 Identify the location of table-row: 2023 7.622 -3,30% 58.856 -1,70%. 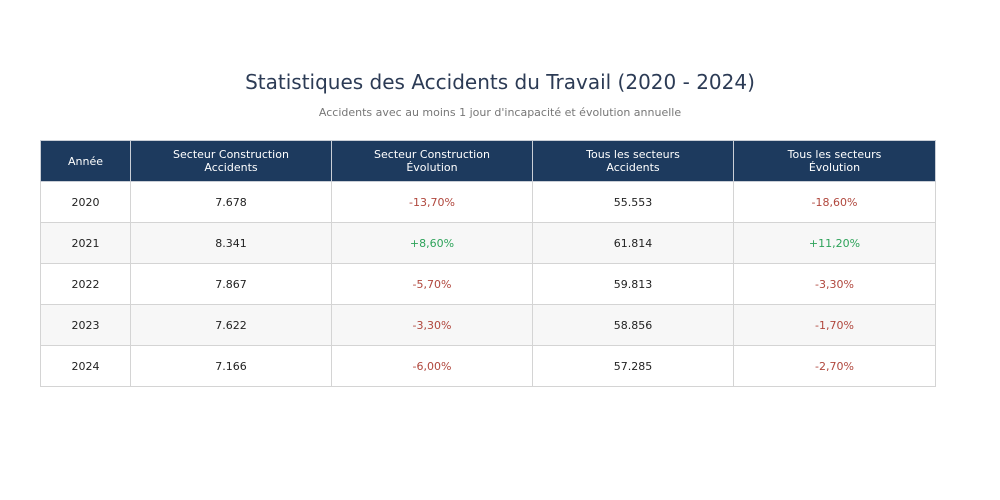
(488, 325).